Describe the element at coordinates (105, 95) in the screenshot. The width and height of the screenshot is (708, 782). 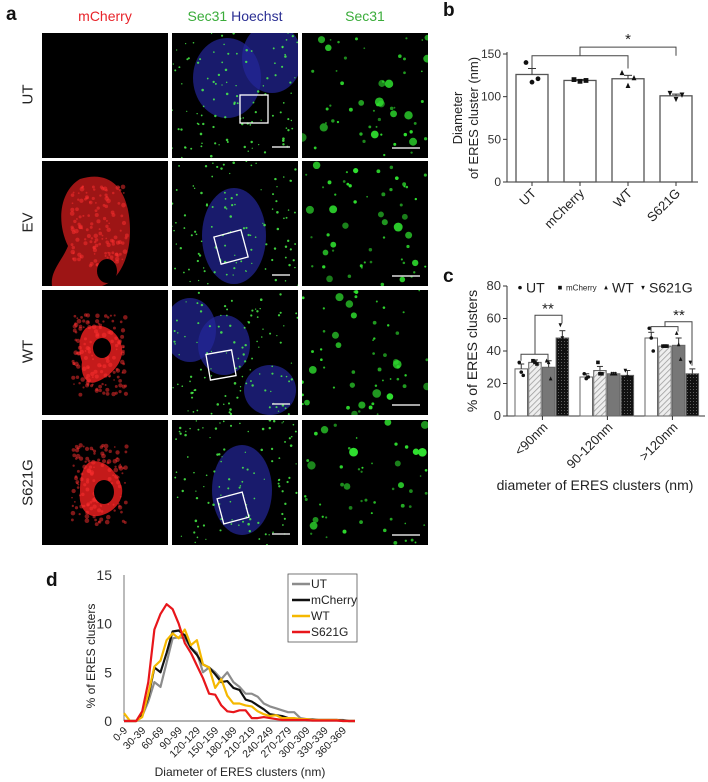
I see `micrograph-ut-mcherry` at that location.